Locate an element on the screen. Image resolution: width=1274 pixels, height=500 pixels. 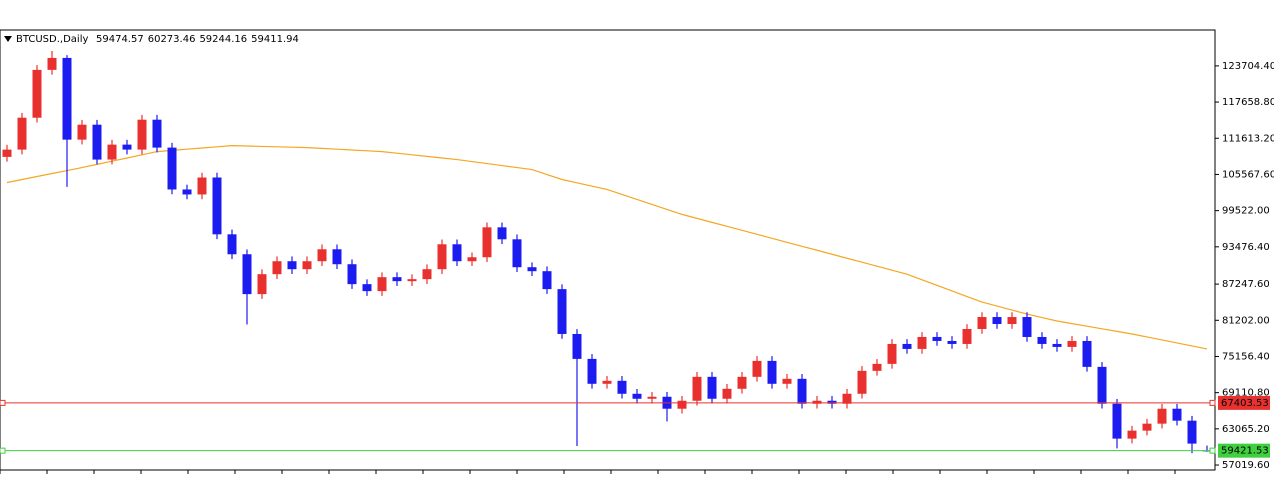
menu-arrow is located at coordinates (8, 39).